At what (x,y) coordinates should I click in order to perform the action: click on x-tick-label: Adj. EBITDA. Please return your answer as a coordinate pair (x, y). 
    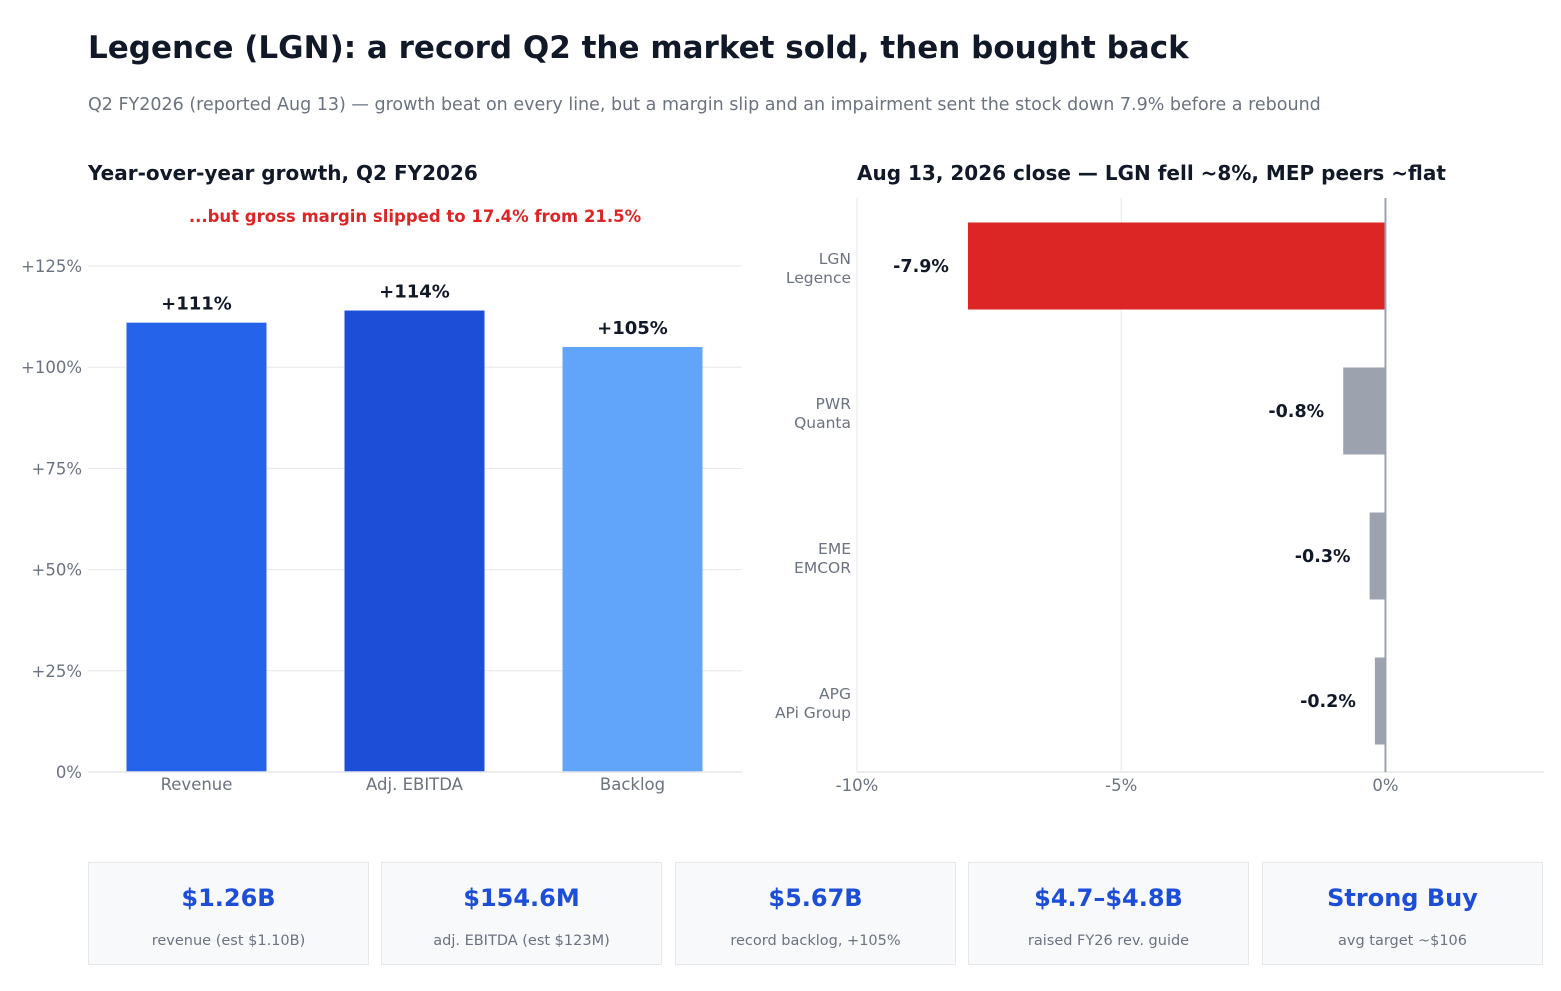
    Looking at the image, I should click on (415, 784).